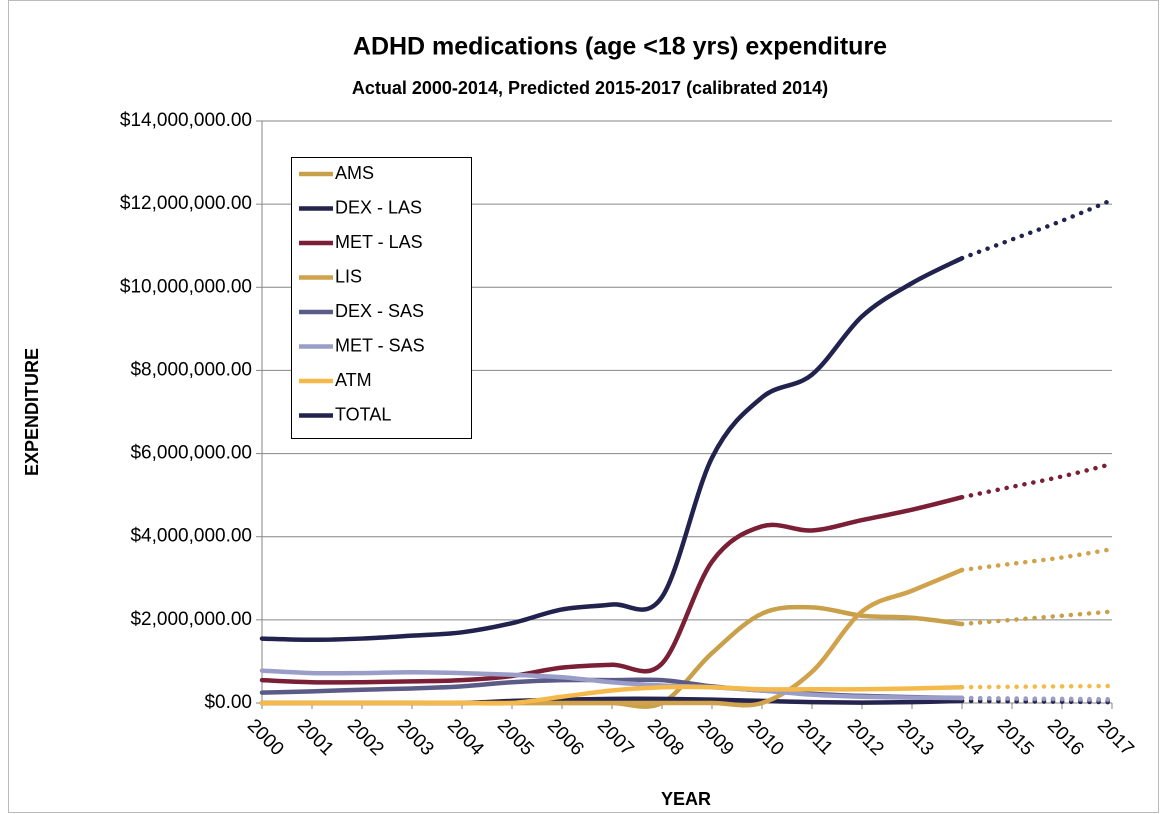 The height and width of the screenshot is (814, 1160). I want to click on x-axis-label: YEAR, so click(686, 799).